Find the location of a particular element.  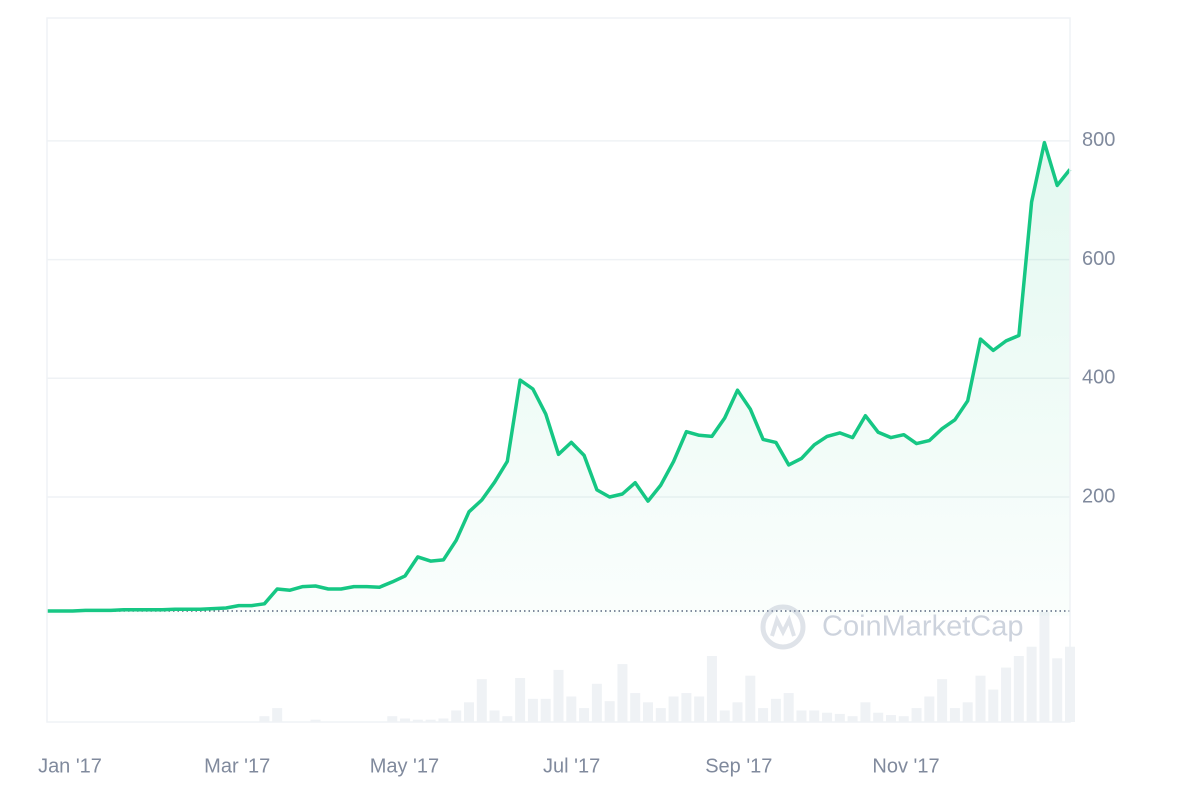

x-tick-label: Mar '17 is located at coordinates (237, 766).